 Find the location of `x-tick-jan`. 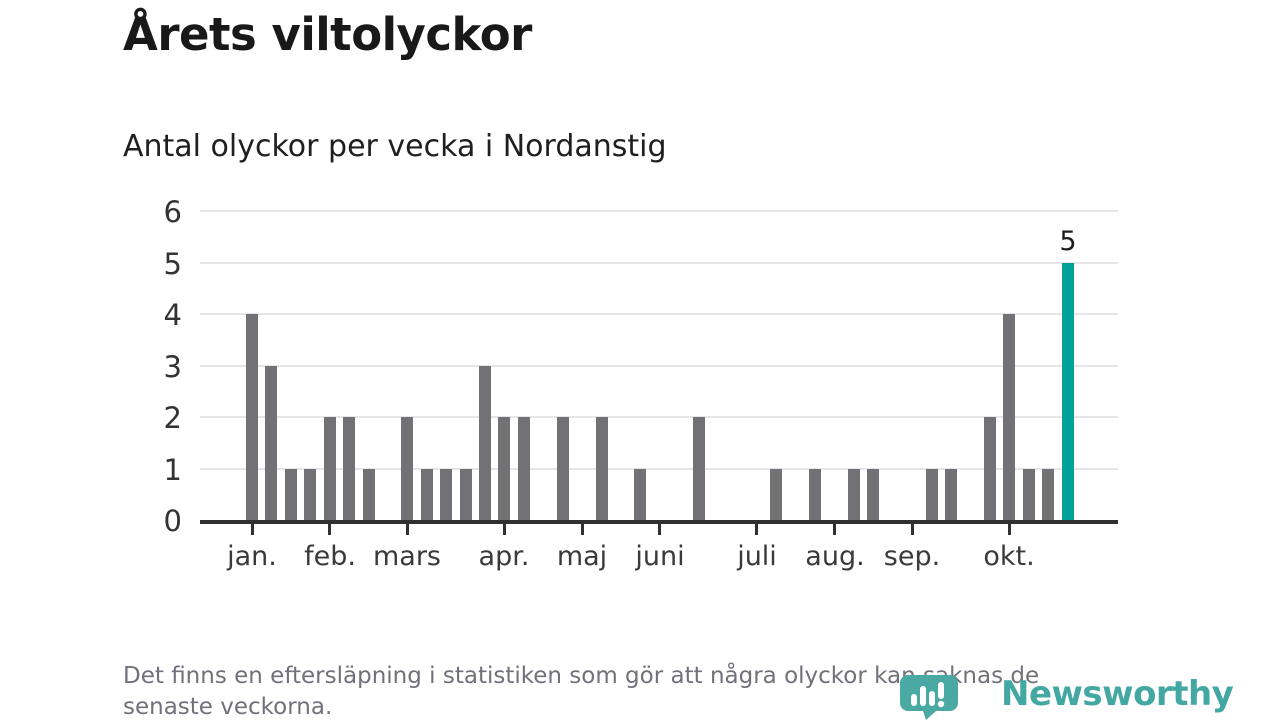

x-tick-jan is located at coordinates (252, 527).